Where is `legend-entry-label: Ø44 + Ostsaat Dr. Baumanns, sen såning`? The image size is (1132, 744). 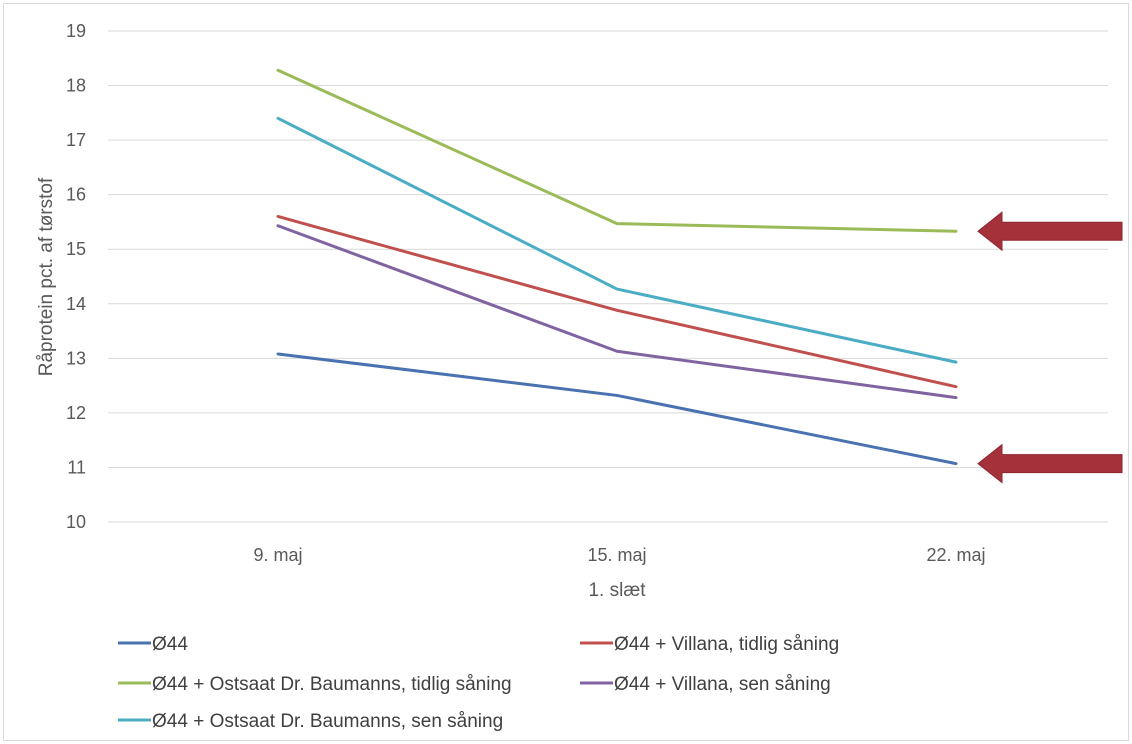 legend-entry-label: Ø44 + Ostsaat Dr. Baumanns, sen såning is located at coordinates (327, 721).